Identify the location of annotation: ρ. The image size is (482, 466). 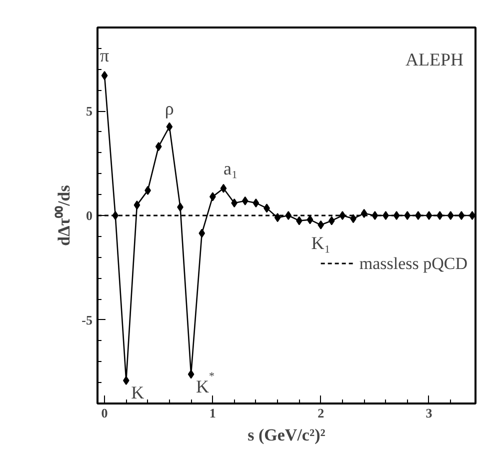
(169, 108).